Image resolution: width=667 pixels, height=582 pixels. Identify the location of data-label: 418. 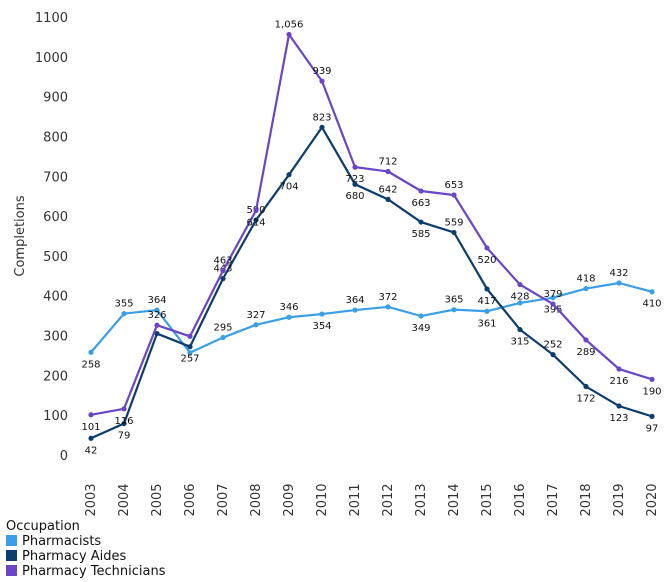
(585, 279).